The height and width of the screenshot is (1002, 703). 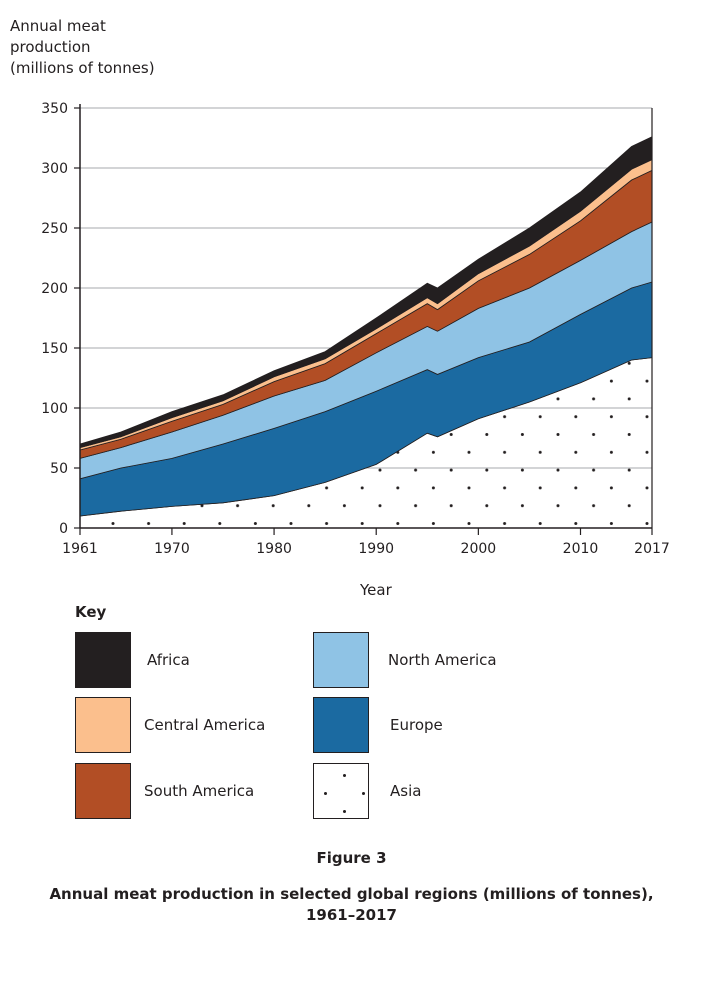 What do you see at coordinates (442, 660) in the screenshot?
I see `legend-label-north-america: North America` at bounding box center [442, 660].